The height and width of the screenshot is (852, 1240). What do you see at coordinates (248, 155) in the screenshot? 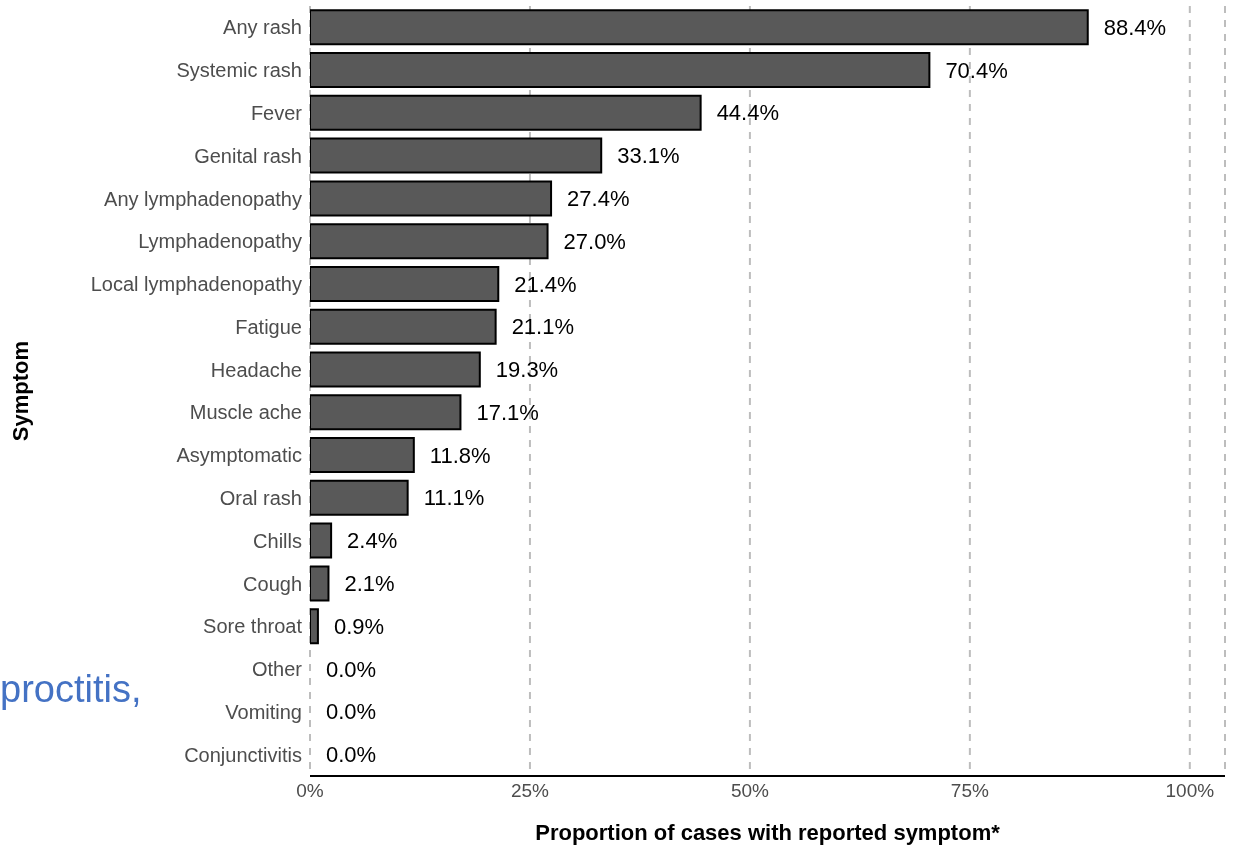
I see `y-tick-label: Genital rash` at bounding box center [248, 155].